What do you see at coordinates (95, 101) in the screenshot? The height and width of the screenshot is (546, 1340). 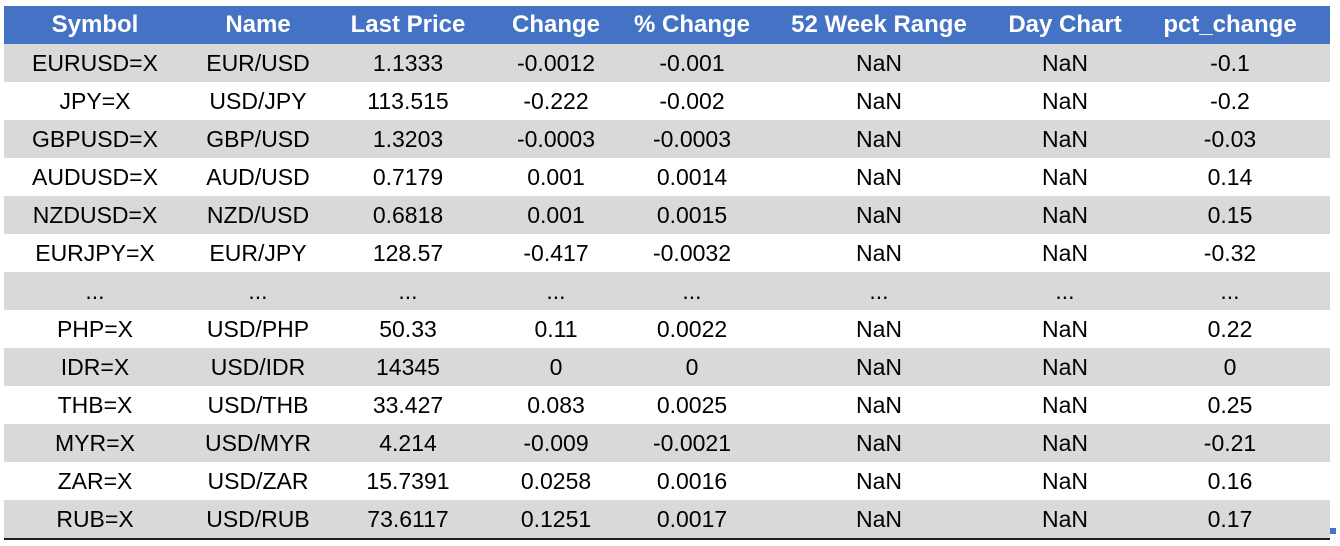 I see `cell-symbol: JPY=X` at bounding box center [95, 101].